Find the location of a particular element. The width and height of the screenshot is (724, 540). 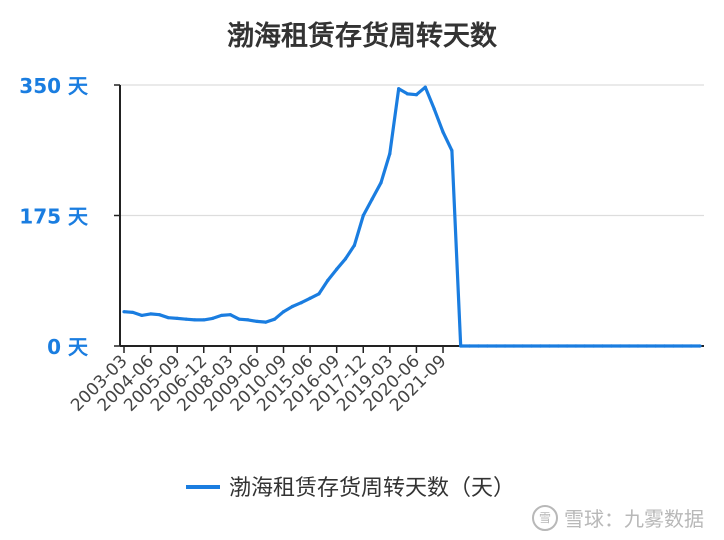

legend-label: 渤海租赁存货周转天数（天） is located at coordinates (372, 488).